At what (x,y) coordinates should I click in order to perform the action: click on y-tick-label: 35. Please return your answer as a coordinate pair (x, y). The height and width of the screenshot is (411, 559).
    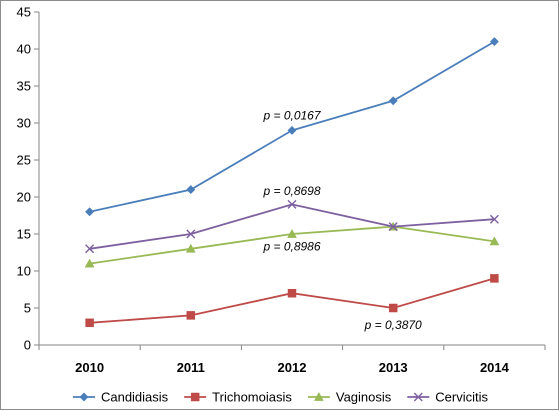
    Looking at the image, I should click on (24, 86).